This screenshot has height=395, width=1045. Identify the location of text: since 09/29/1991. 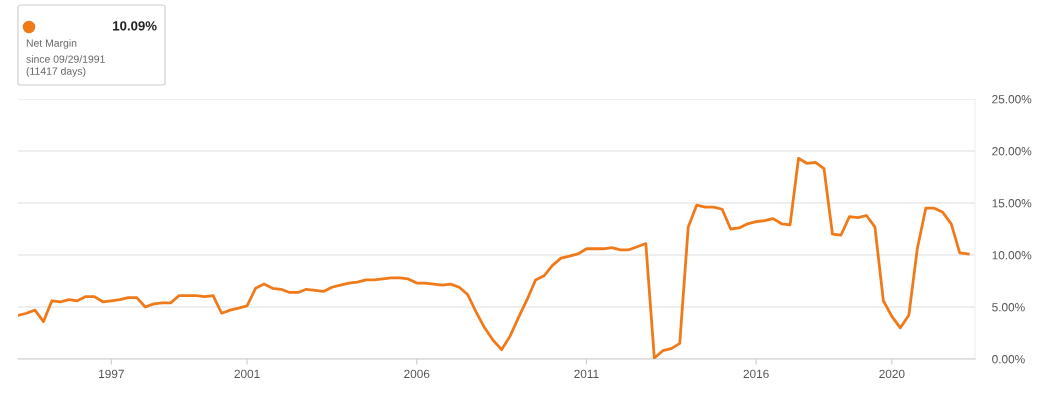
(65, 59).